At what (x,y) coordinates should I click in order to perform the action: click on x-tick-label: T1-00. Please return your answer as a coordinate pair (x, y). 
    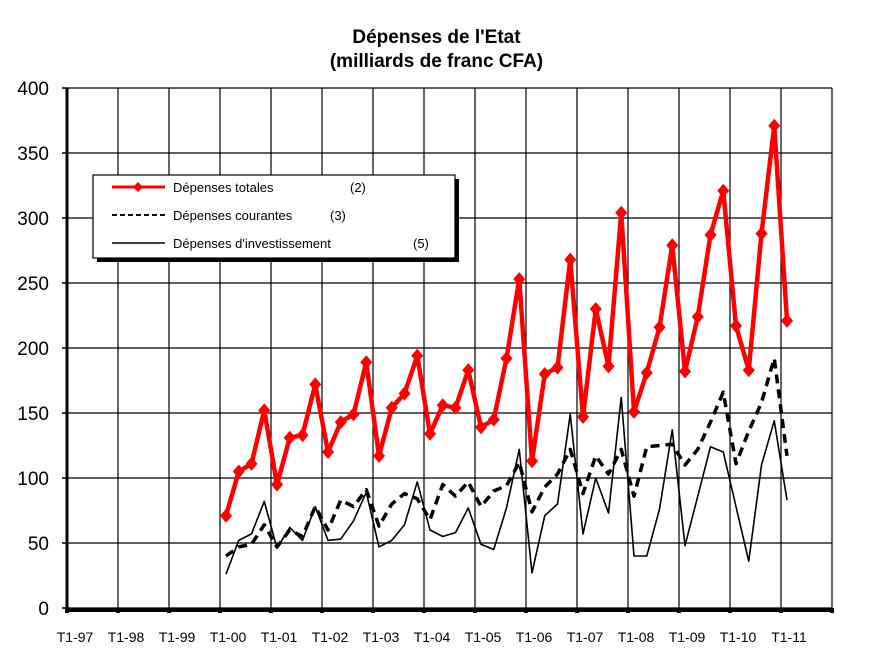
    Looking at the image, I should click on (228, 637).